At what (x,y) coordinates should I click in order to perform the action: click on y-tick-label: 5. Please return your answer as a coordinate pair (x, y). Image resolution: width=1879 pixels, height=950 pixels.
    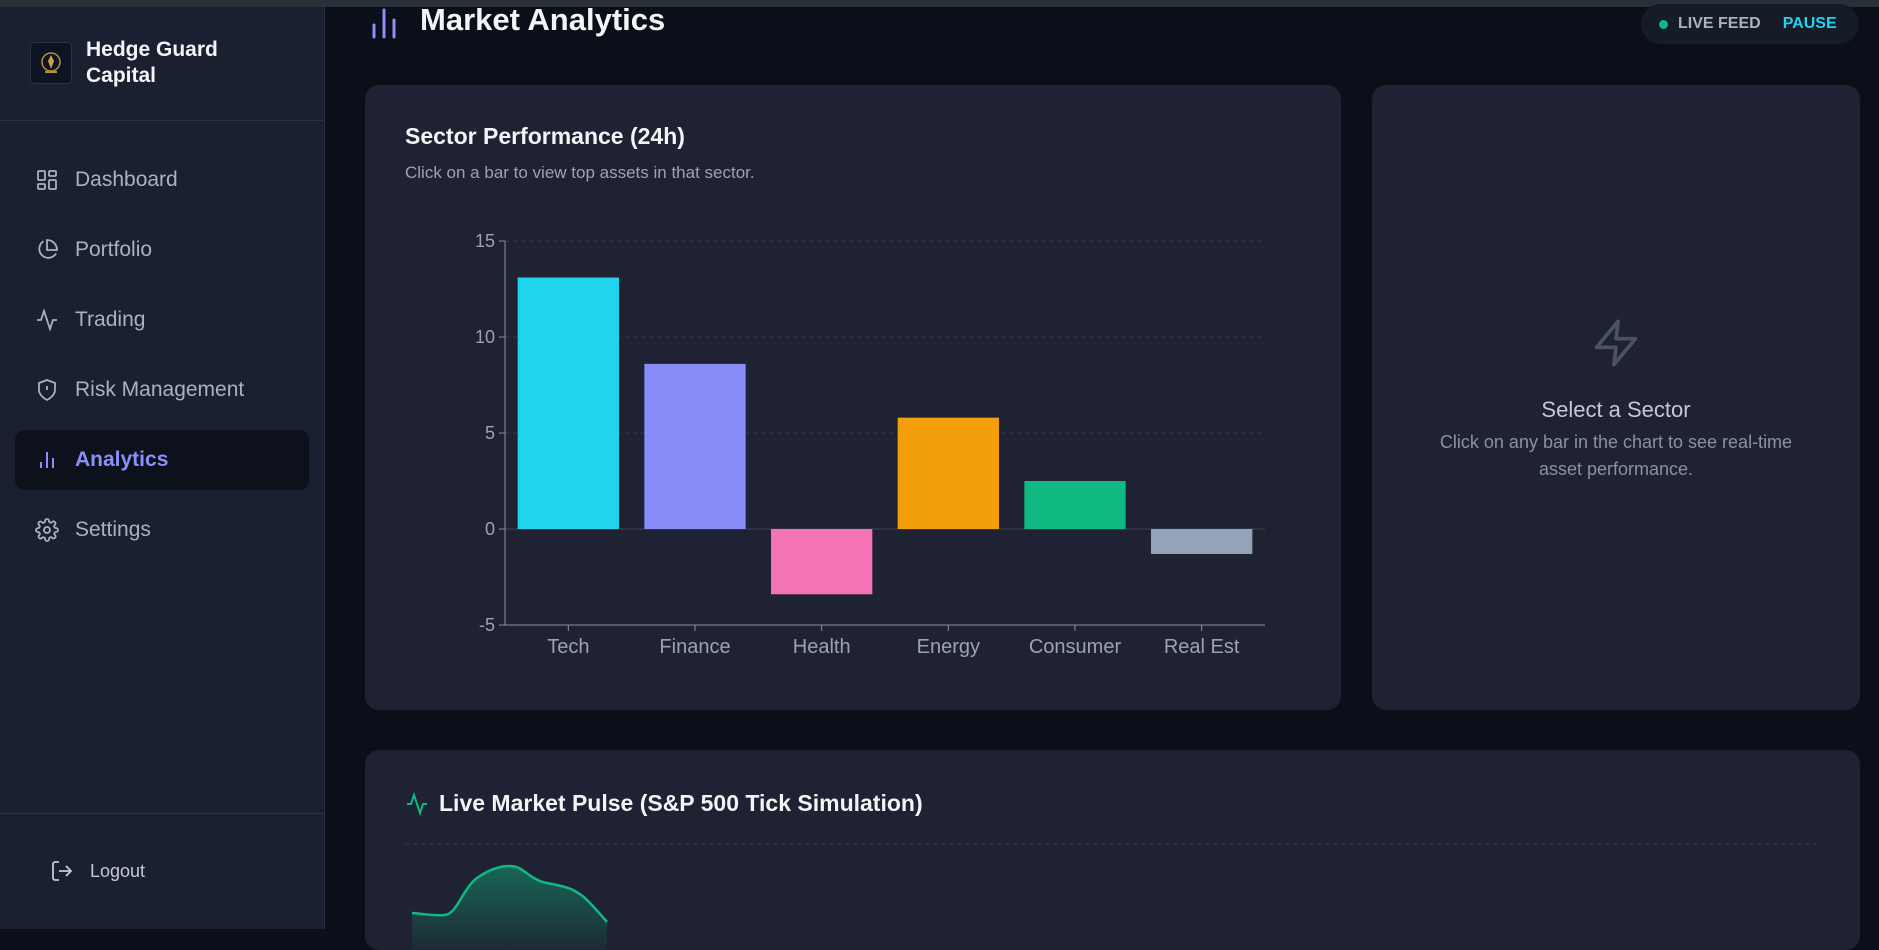
    Looking at the image, I should click on (490, 433).